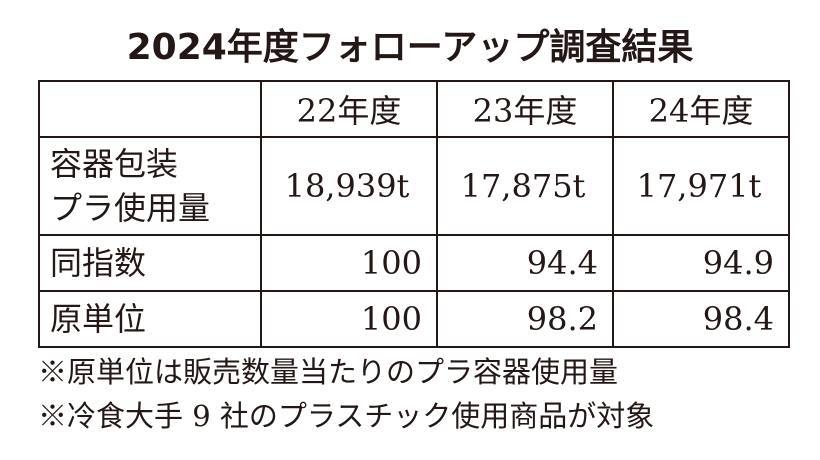 This screenshot has height=460, width=820. What do you see at coordinates (150, 319) in the screenshot?
I see `row-label: 原単位` at bounding box center [150, 319].